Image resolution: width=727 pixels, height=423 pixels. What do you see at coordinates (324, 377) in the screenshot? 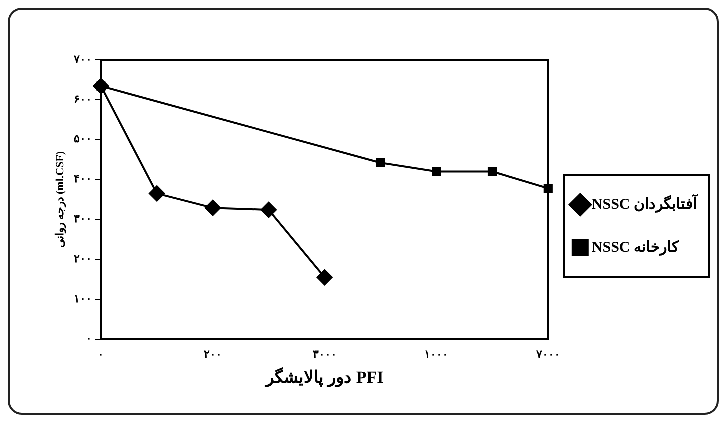
I see `x-axis-title: دور پالایشگر PFI` at bounding box center [324, 377].